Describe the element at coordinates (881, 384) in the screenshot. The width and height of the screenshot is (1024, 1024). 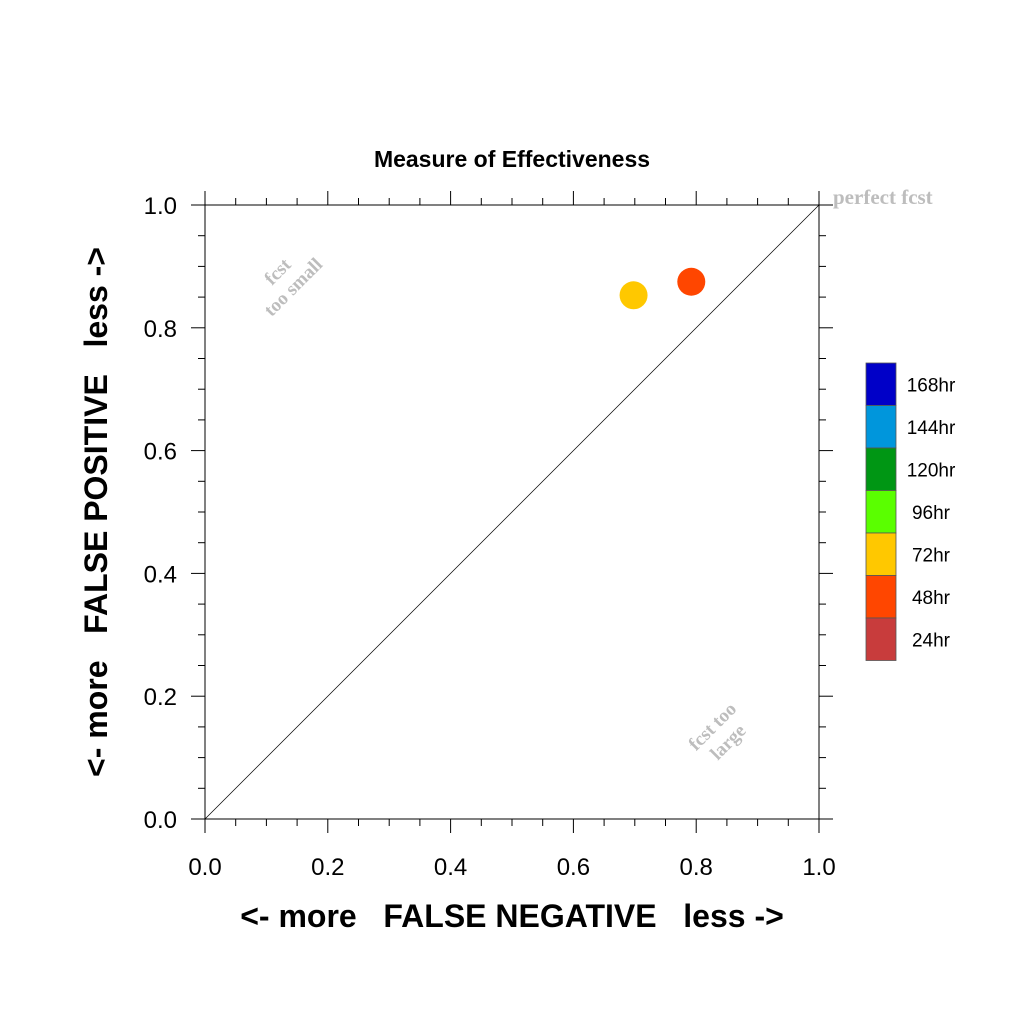
I see `legend-swatch-168hr` at that location.